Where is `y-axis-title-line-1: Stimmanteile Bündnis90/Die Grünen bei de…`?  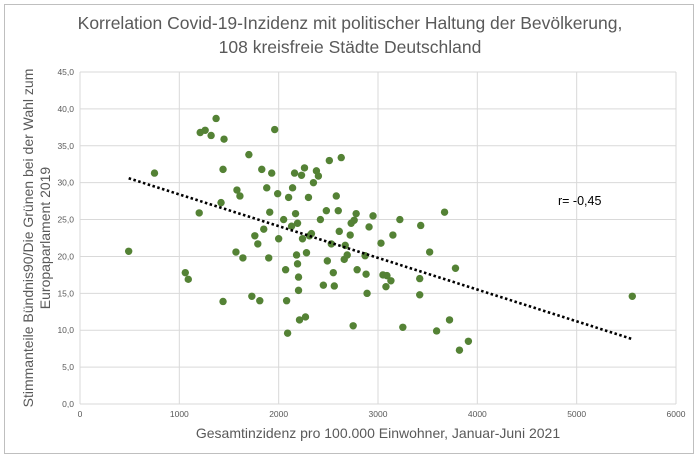 y-axis-title-line-1: Stimmanteile Bündnis90/Die Grünen bei de… is located at coordinates (28, 238).